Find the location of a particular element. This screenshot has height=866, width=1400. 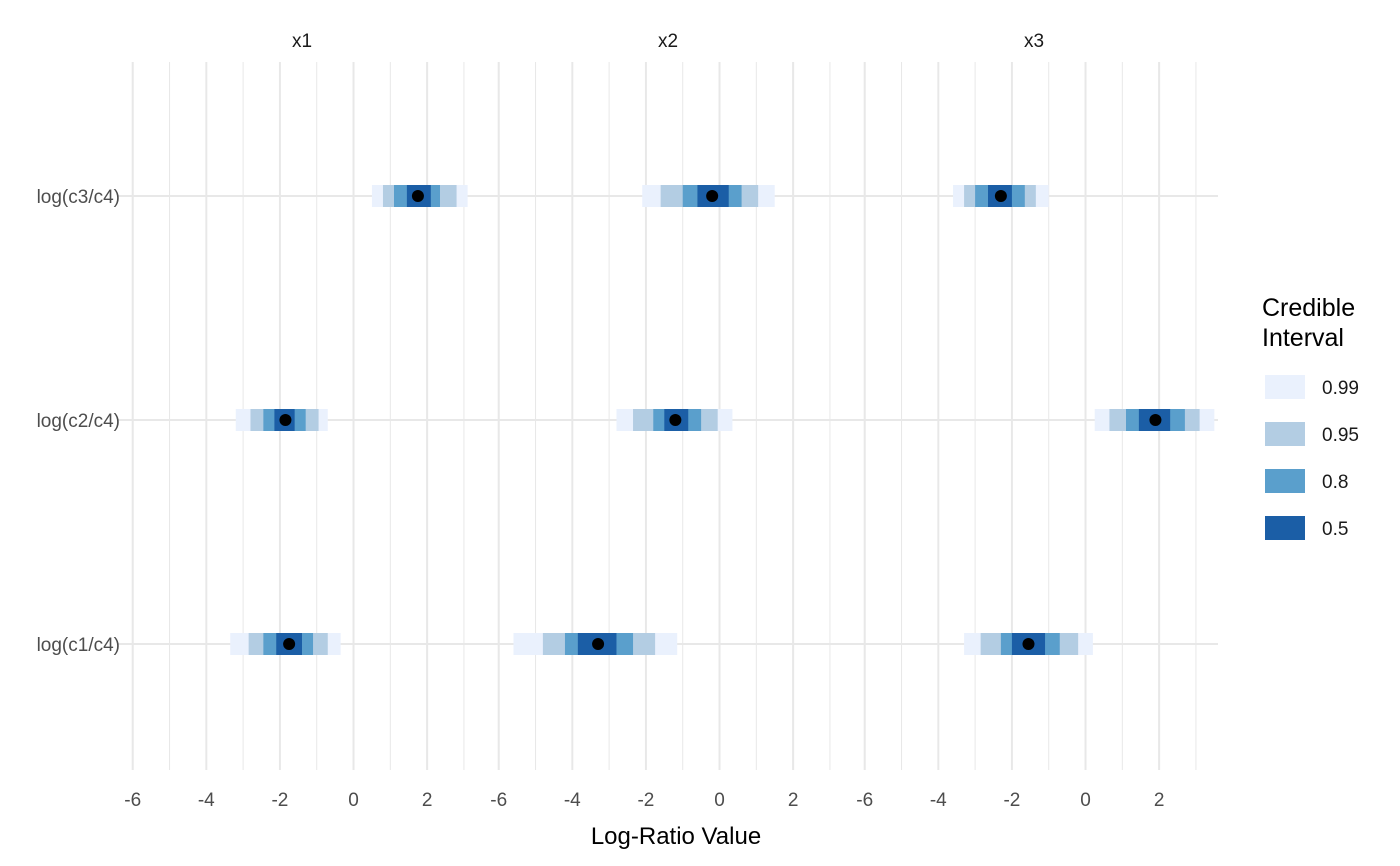

legend-item: 0.5 is located at coordinates (1306, 528).